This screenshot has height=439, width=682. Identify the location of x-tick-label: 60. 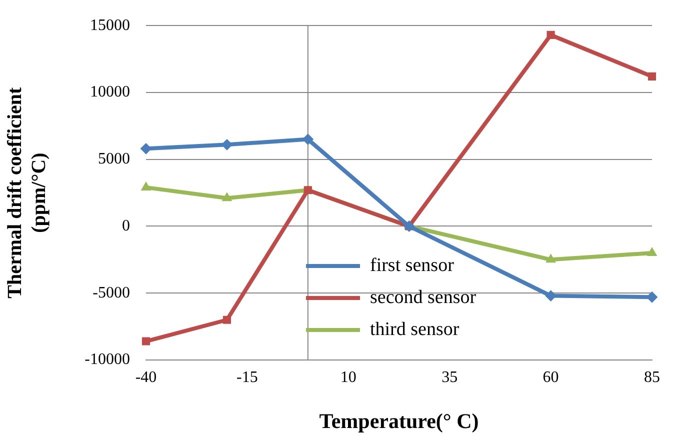
(550, 377).